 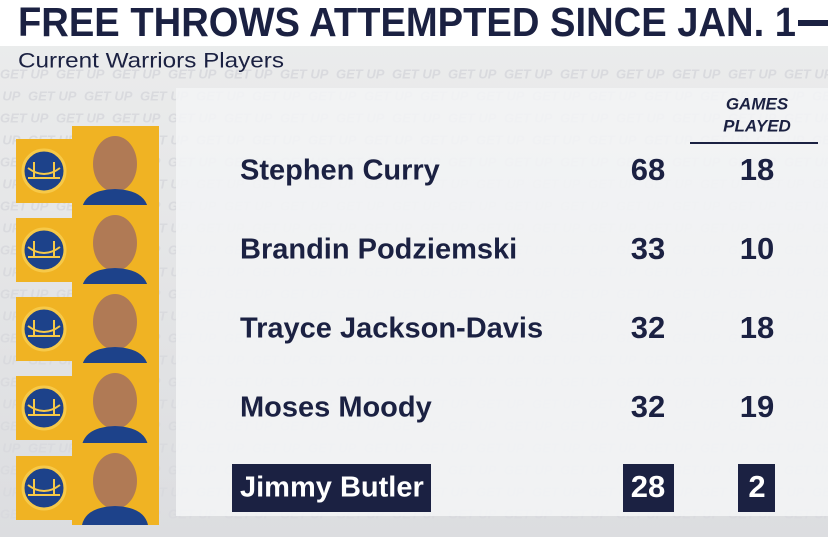 I want to click on subtitle: Current Warriors Players, so click(x=151, y=61).